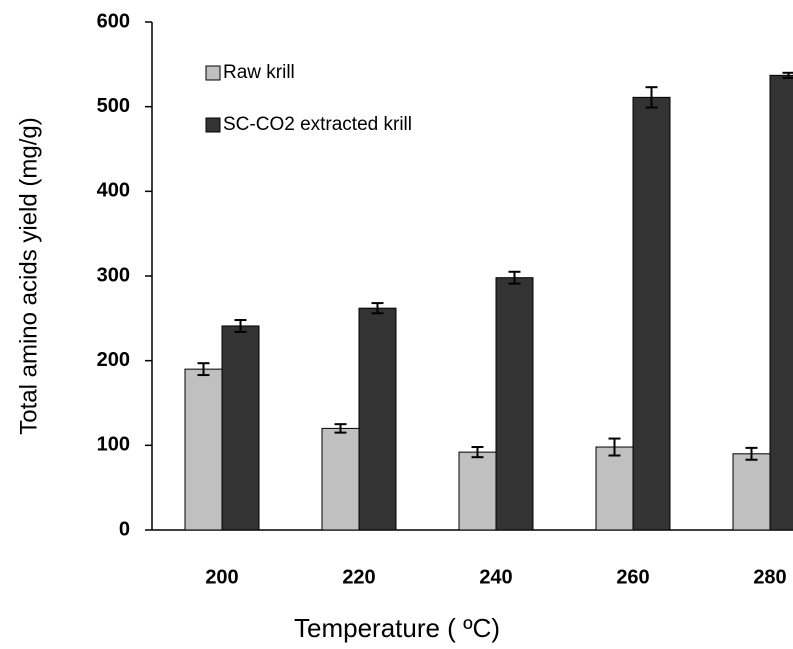  I want to click on legend-label: SC-CO2 extracted krill, so click(317, 124).